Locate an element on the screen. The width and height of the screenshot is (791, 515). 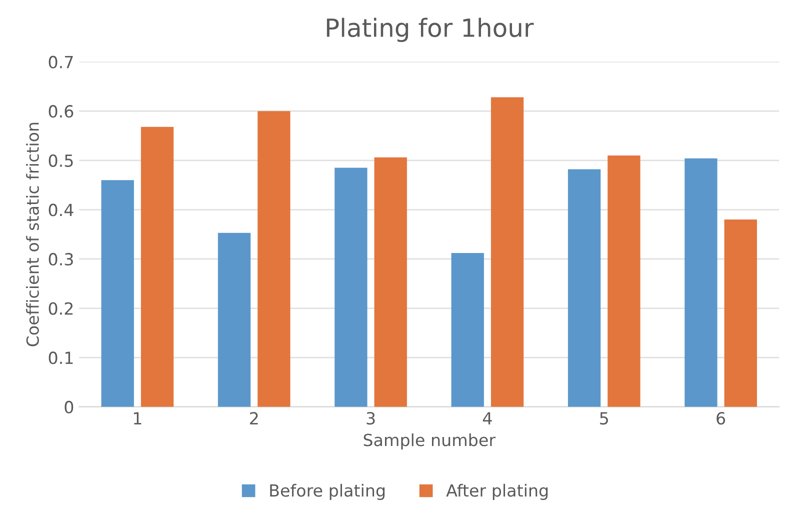
y-tick-label: 0 is located at coordinates (69, 407).